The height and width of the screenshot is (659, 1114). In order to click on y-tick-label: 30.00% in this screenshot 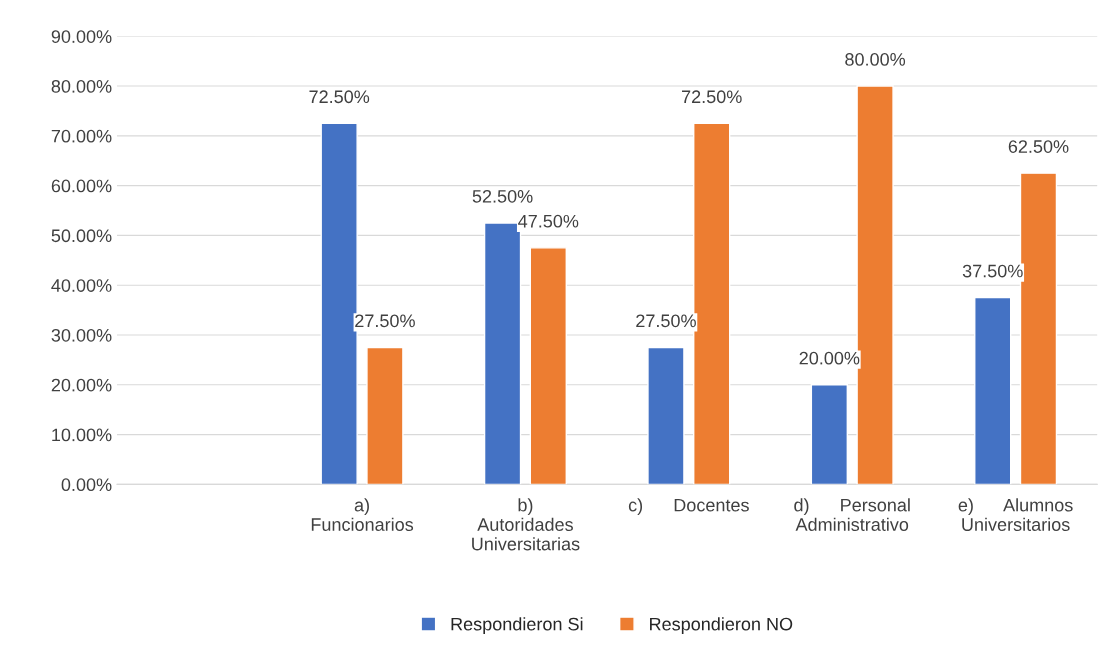, I will do `click(81, 335)`.